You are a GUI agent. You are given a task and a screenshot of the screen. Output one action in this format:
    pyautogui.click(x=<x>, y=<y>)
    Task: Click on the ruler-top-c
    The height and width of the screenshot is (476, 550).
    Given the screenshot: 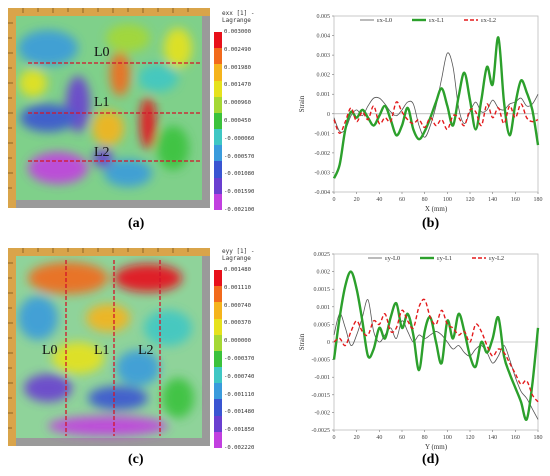 What is the action you would take?
    pyautogui.click(x=109, y=252)
    